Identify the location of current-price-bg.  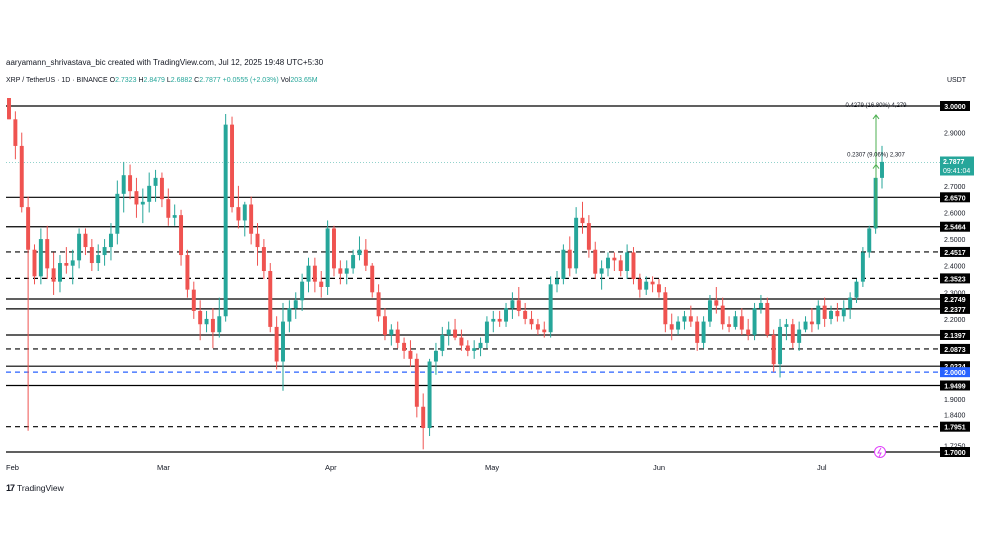
(957, 166).